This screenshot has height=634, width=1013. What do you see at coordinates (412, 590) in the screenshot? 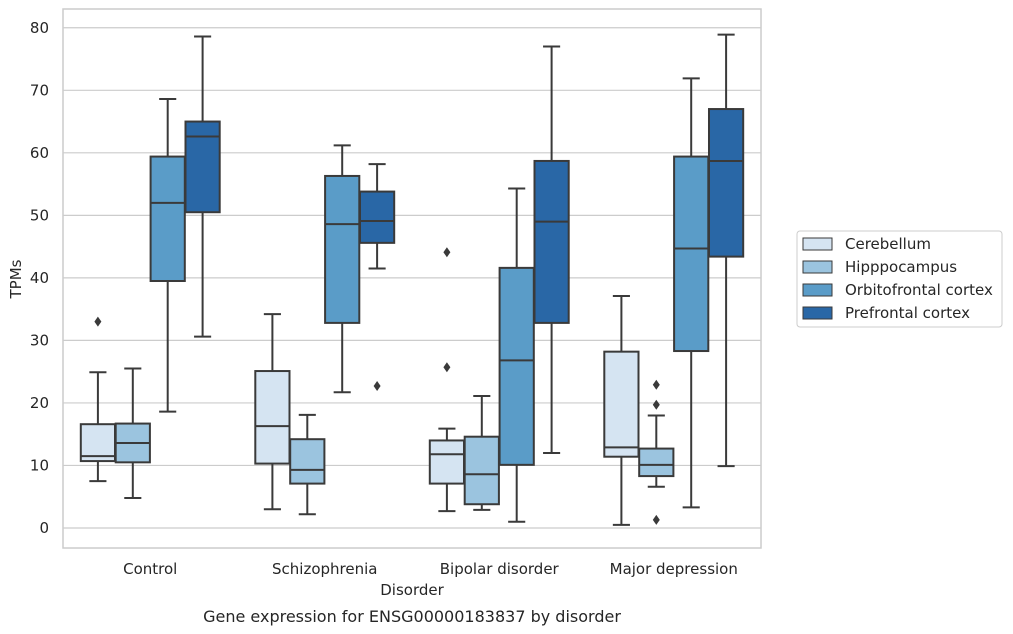
I see `x-axis-label: Disorder` at bounding box center [412, 590].